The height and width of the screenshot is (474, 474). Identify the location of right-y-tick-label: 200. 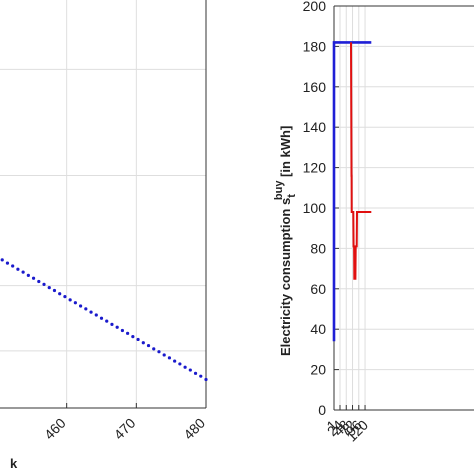
(315, 7).